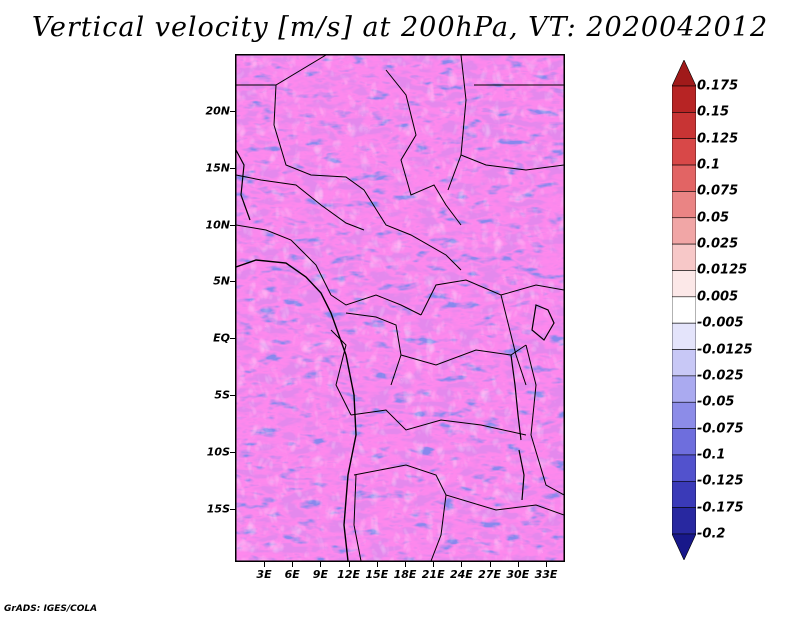 The image size is (800, 618). What do you see at coordinates (433, 574) in the screenshot?
I see `lon-label: 21E` at bounding box center [433, 574].